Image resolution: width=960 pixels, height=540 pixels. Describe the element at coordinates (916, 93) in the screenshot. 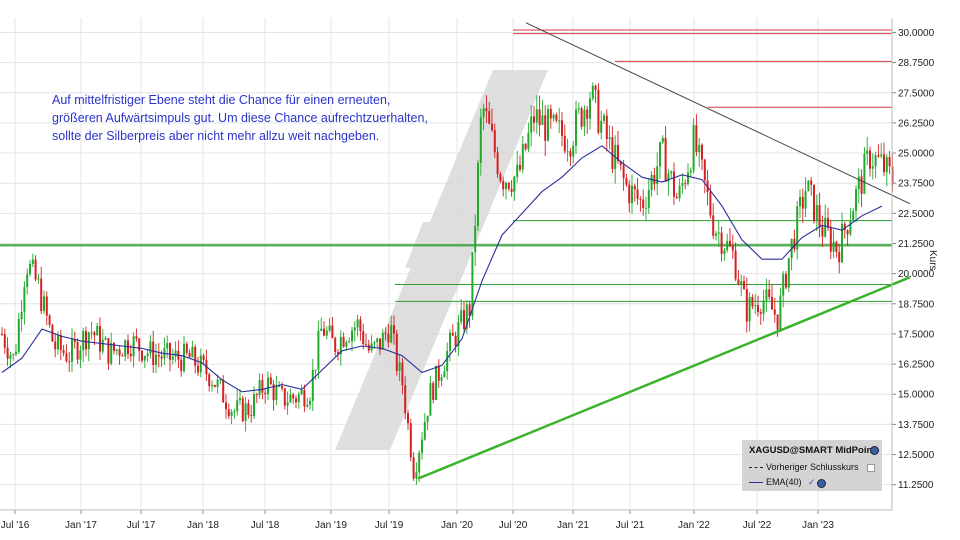

I see `y-tick-label: 27.5000` at that location.